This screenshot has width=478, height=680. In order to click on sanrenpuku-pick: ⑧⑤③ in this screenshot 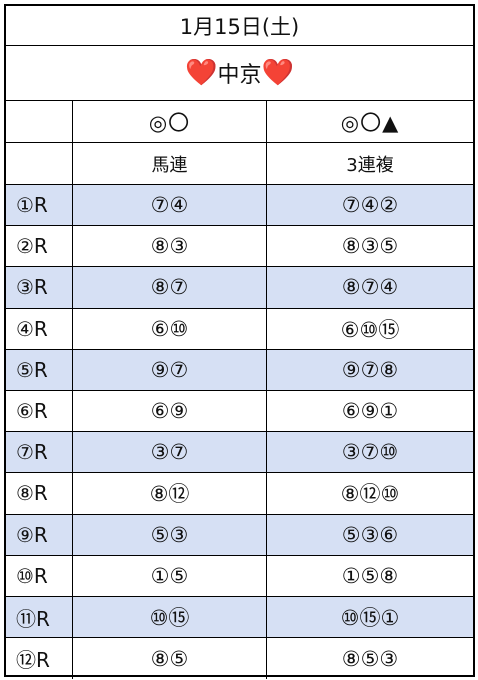, I will do `click(370, 658)`.